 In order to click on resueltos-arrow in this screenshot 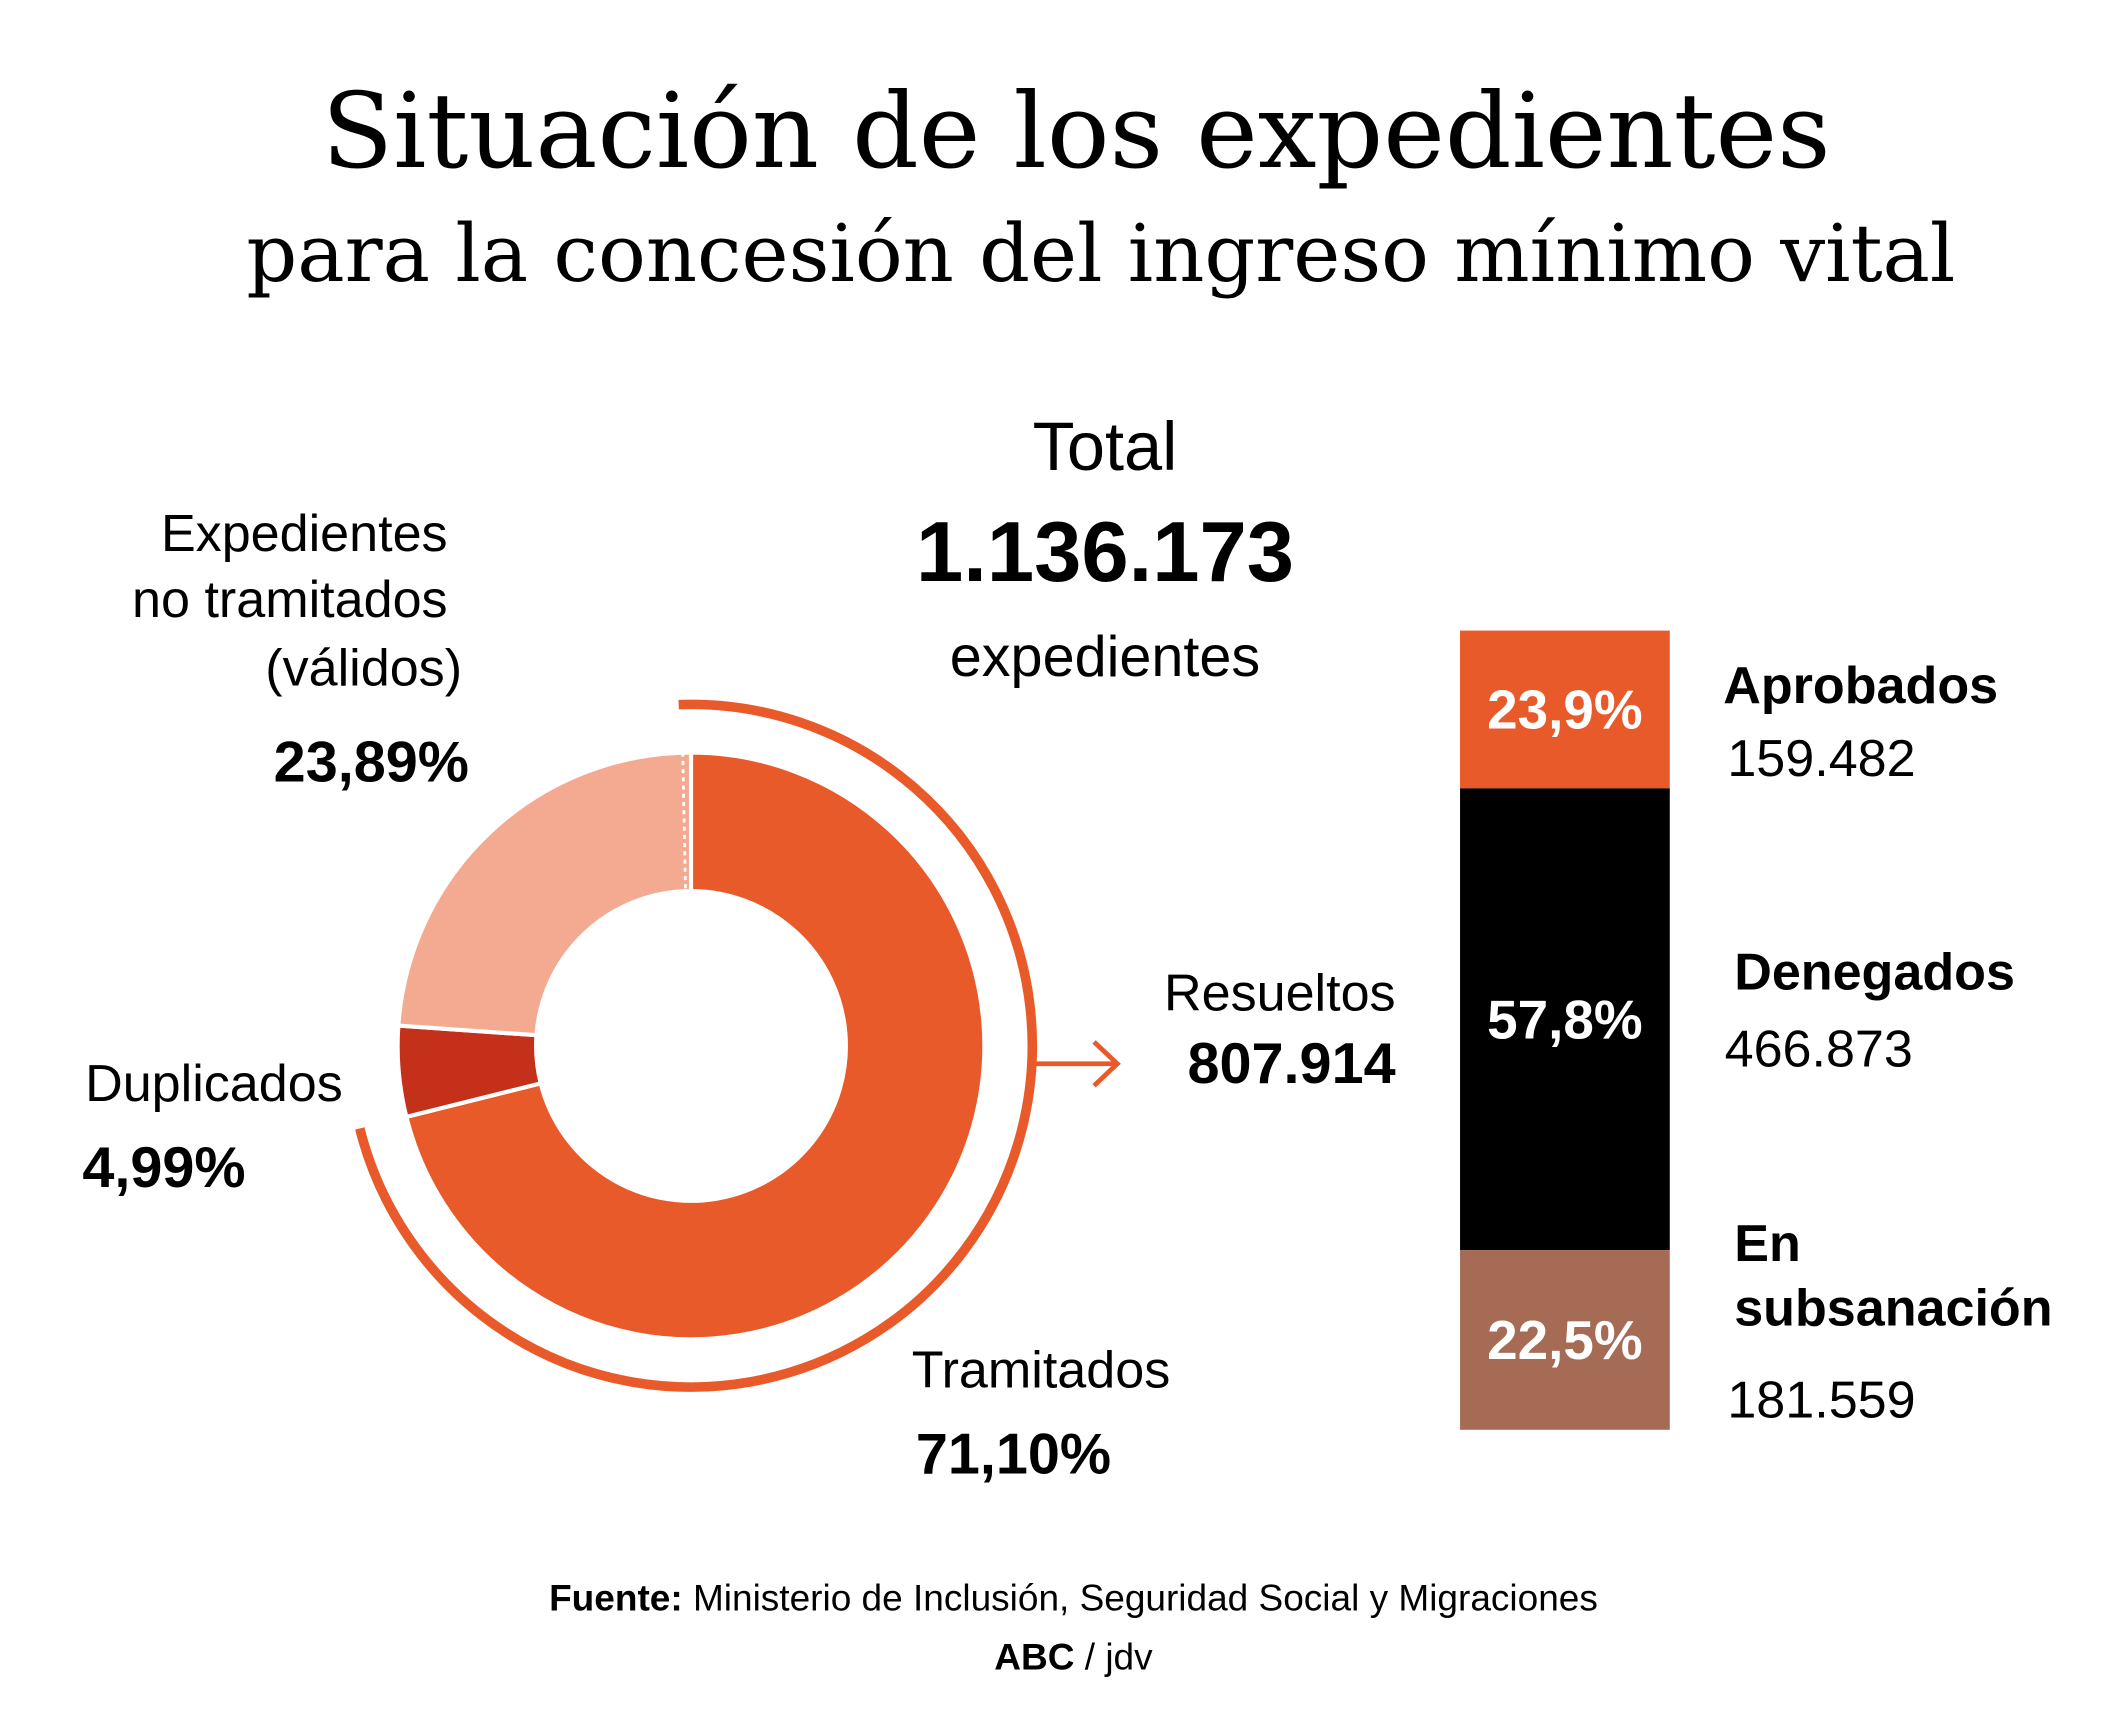, I will do `click(1075, 1064)`.